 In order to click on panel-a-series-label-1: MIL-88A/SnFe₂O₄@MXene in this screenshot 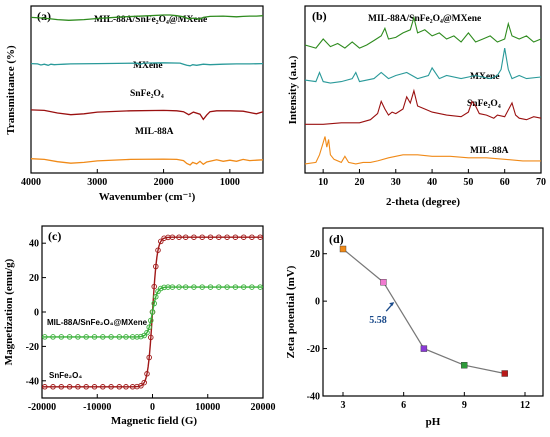, I will do `click(150, 20)`.